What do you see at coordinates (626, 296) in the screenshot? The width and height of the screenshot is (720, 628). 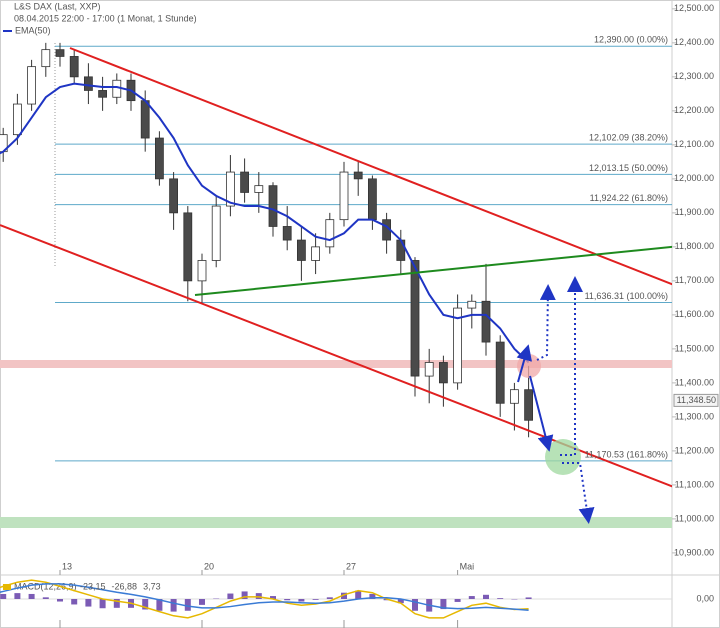 I see `fib-label: 11,636.31 (100.00%)` at bounding box center [626, 296].